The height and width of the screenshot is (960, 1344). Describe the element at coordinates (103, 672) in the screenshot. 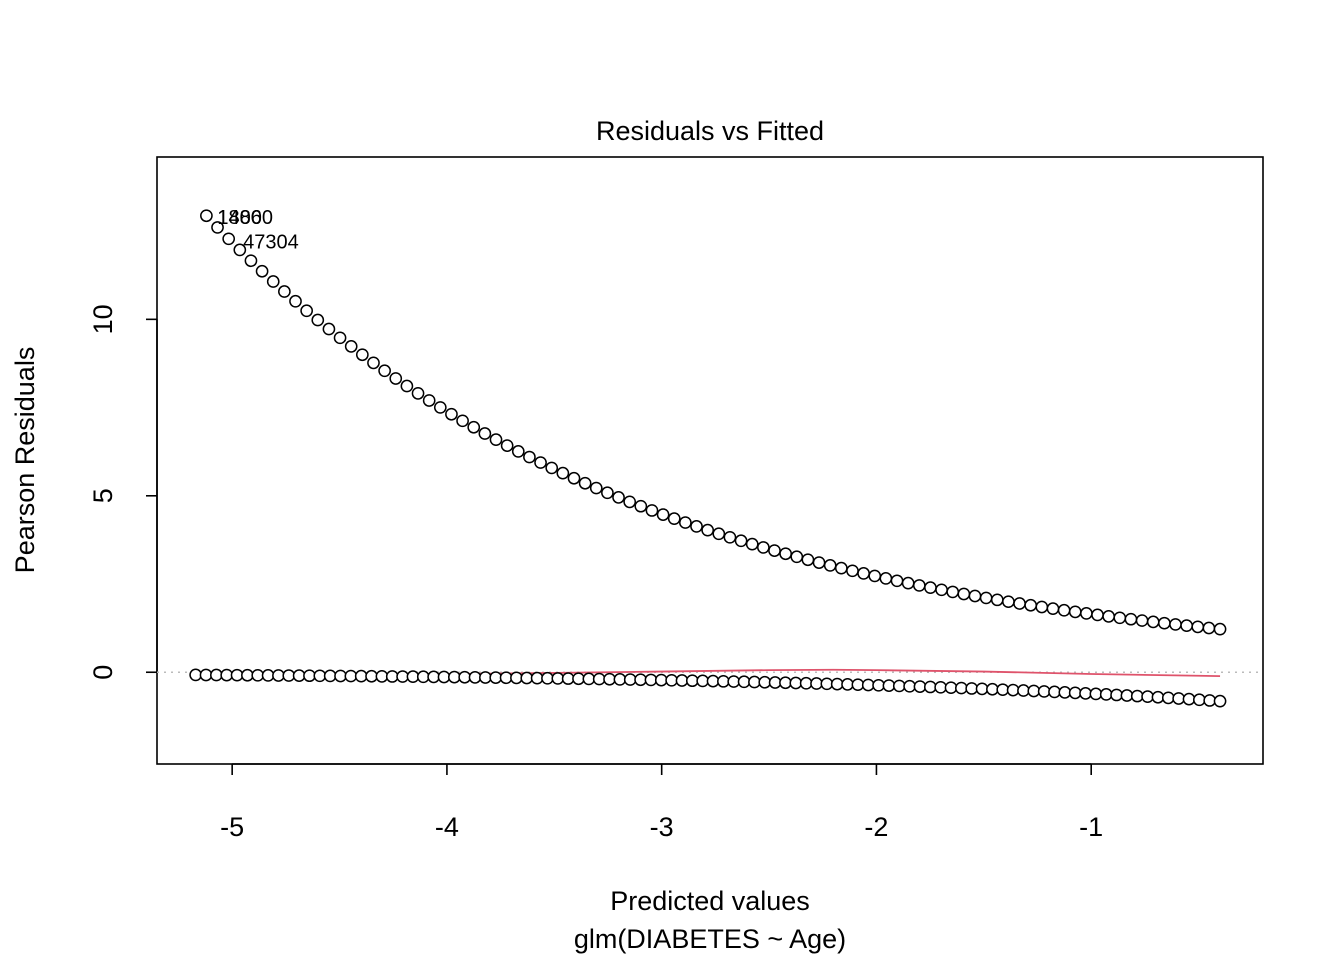

I see `y-tick-label: 0` at that location.